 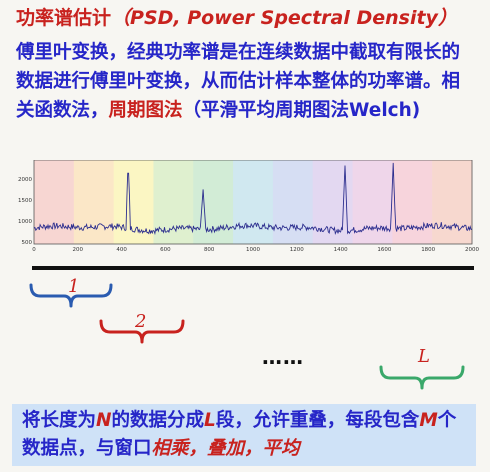 What do you see at coordinates (209, 249) in the screenshot?
I see `x-tick-label: 800` at bounding box center [209, 249].